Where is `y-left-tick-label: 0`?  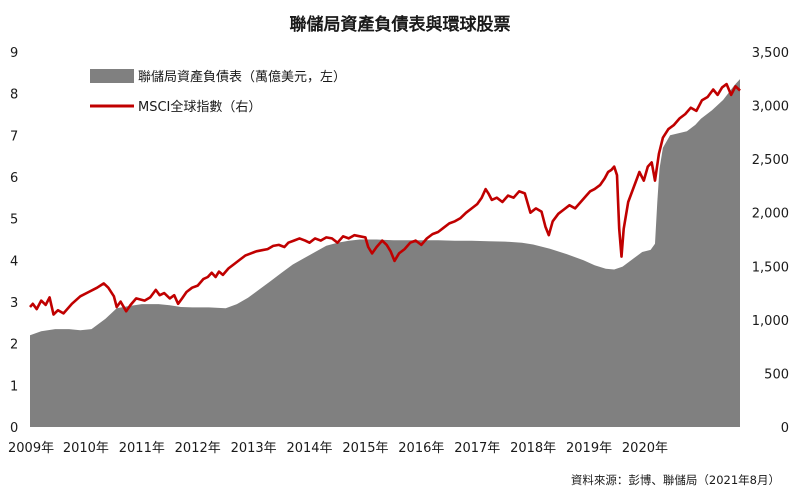
y-left-tick-label: 0 is located at coordinates (14, 428).